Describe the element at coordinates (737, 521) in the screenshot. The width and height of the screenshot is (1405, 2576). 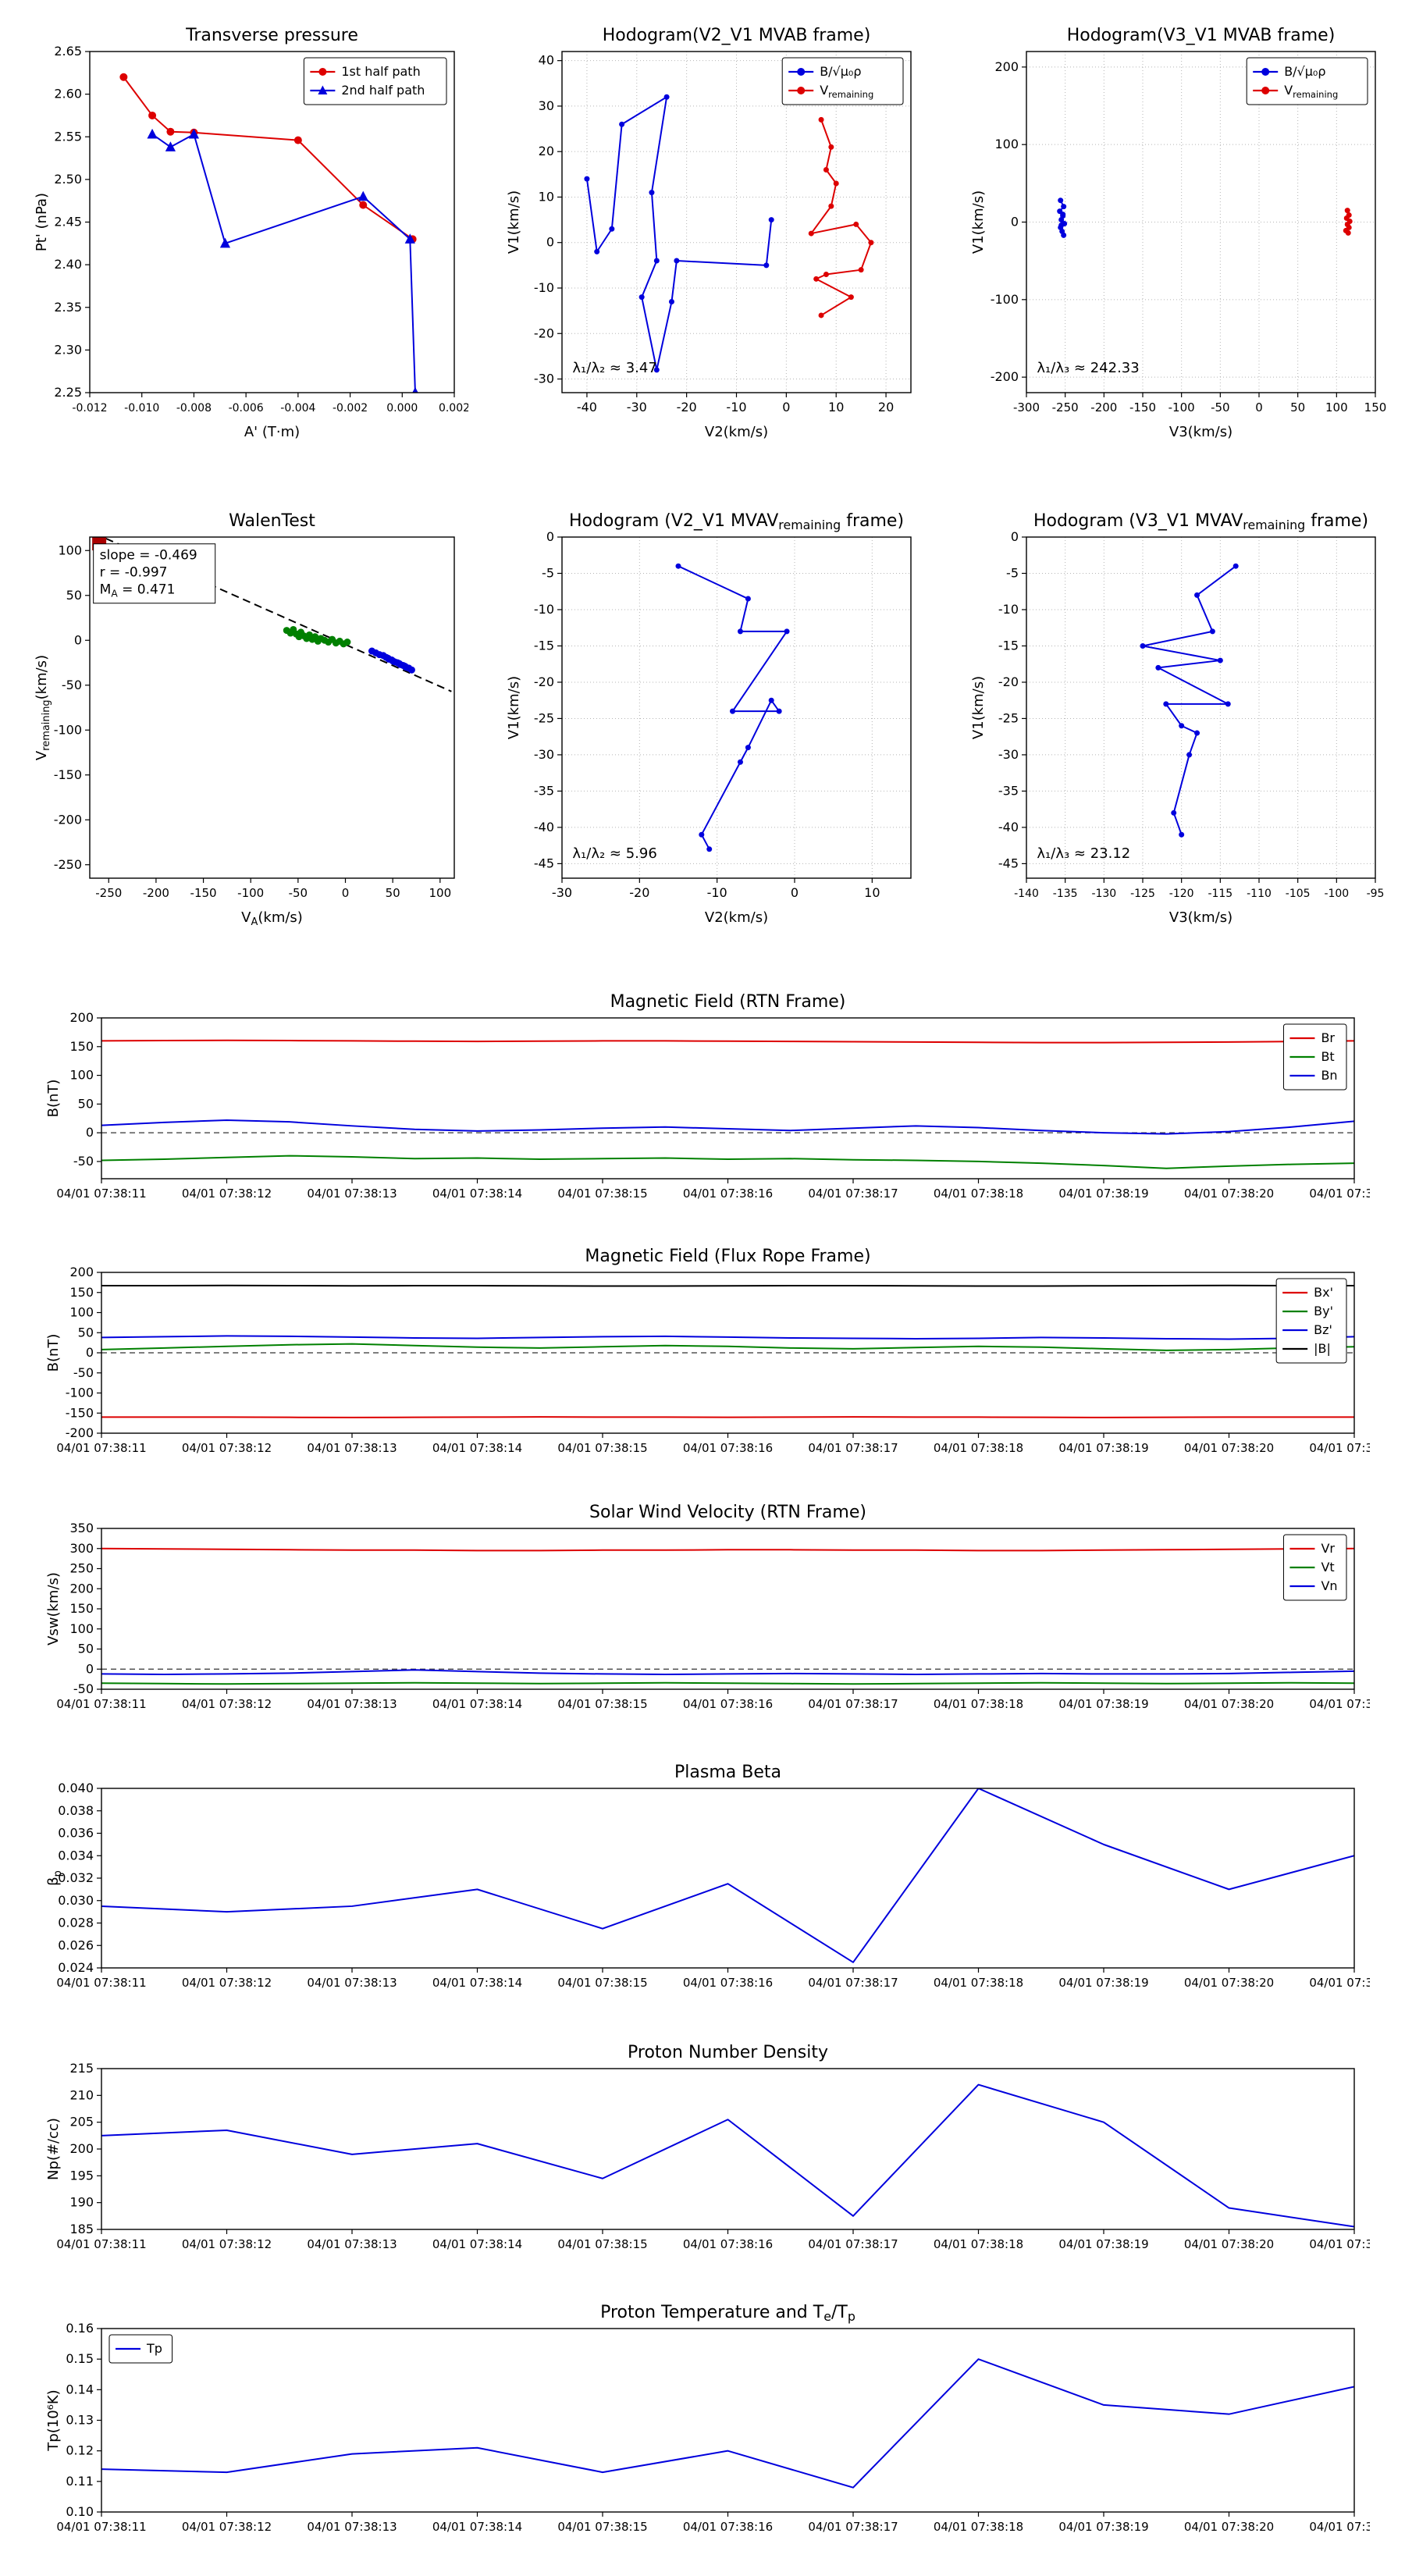
I see `svg-text:Hodogram (V2_V1 MVAVremaining: Hodogram (V2_V1 MVAVremaining frame)` at that location.